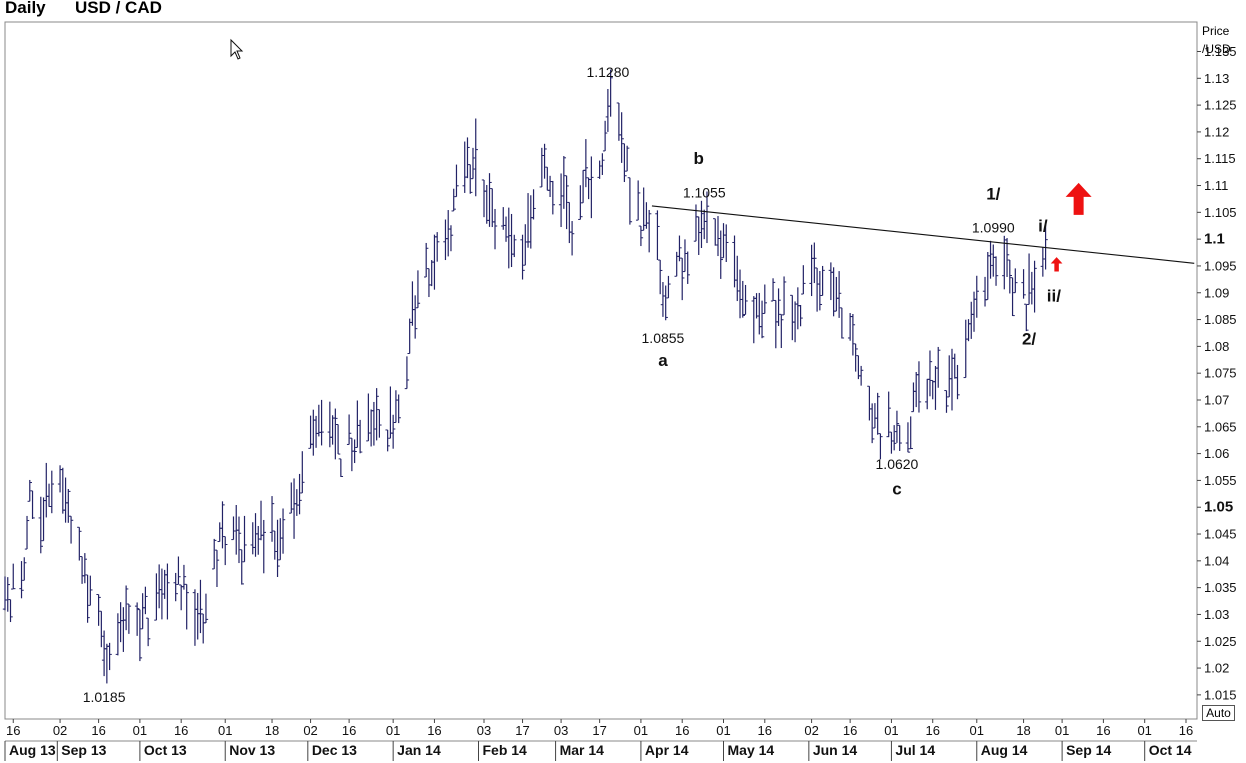  What do you see at coordinates (1218, 713) in the screenshot?
I see `auto-scale-button: Auto` at bounding box center [1218, 713].